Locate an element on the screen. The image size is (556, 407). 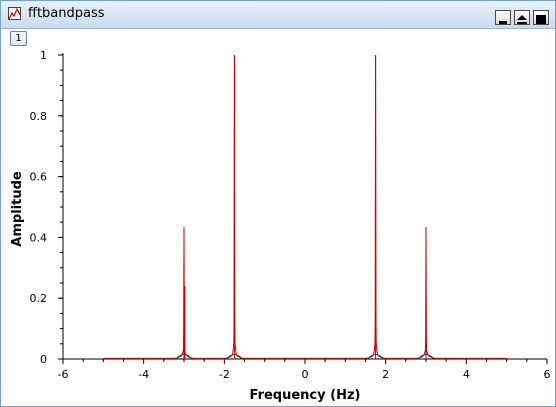
y-ticks: 0 0.2 0.4 0.6 0.8 1 is located at coordinates (47, 207).